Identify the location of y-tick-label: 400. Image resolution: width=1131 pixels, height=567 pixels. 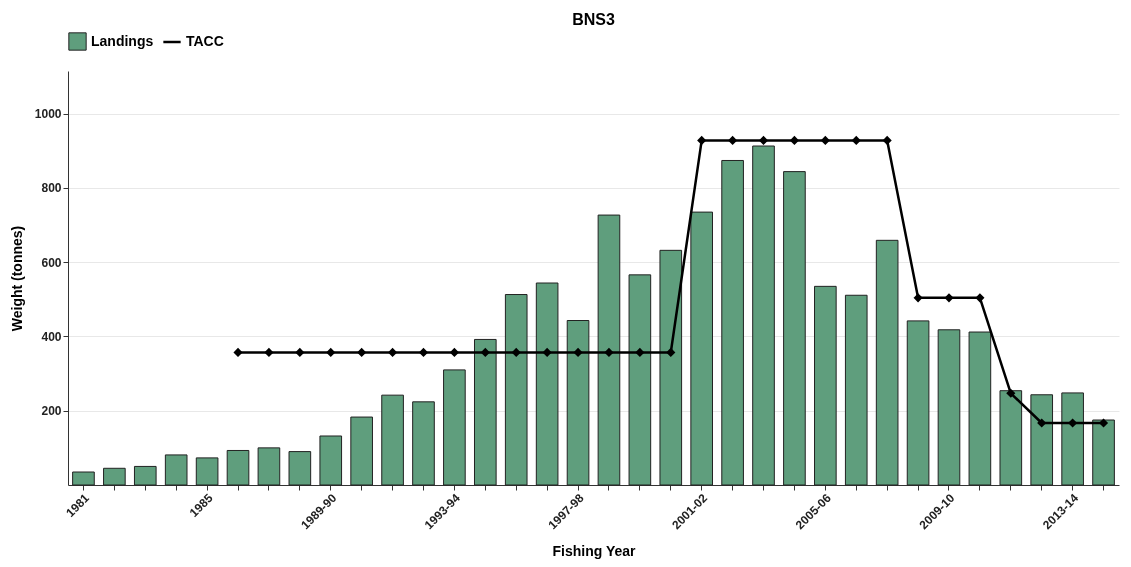
(51, 336).